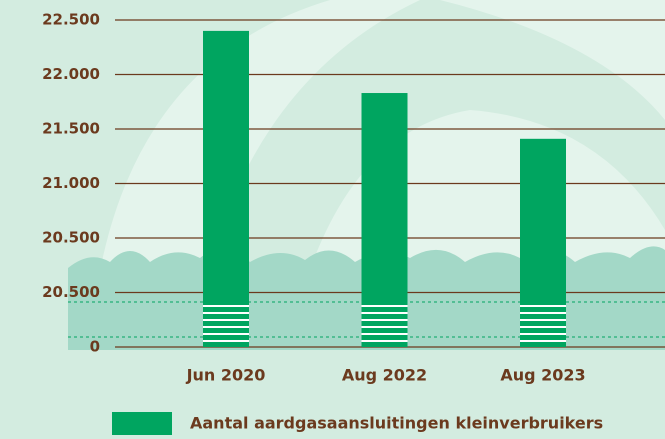  I want to click on y-tick-label: 0, so click(95, 347).